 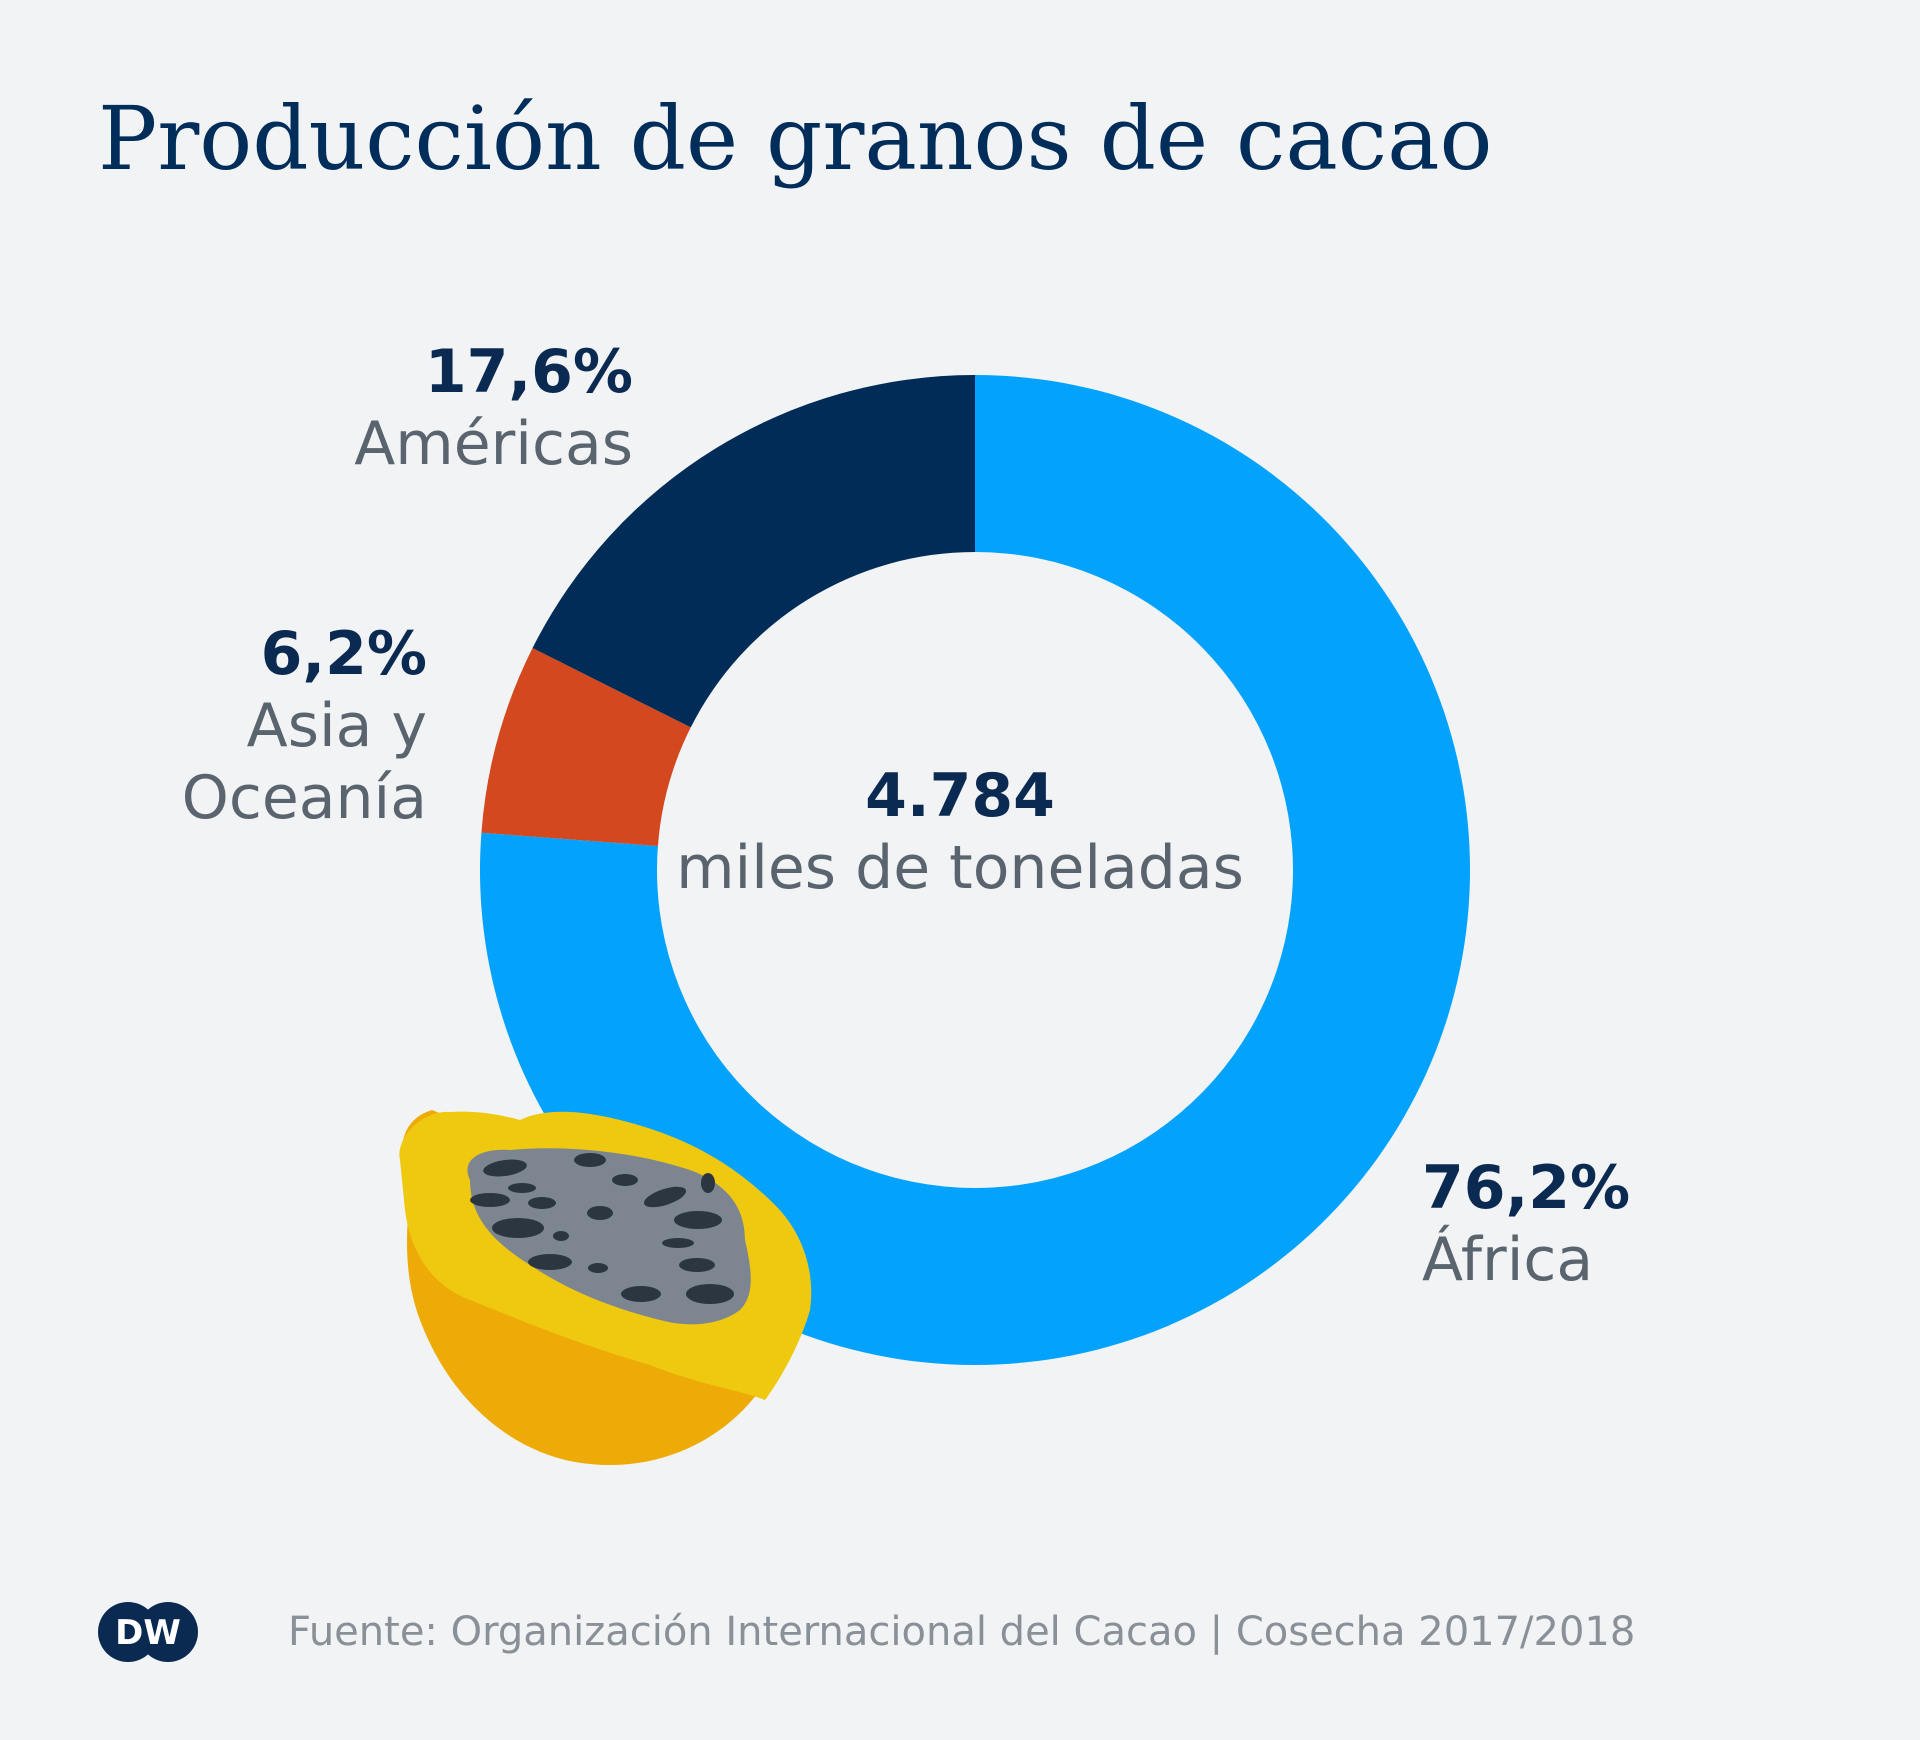 I want to click on africa-percent: 76,2%, so click(x=1526, y=1188).